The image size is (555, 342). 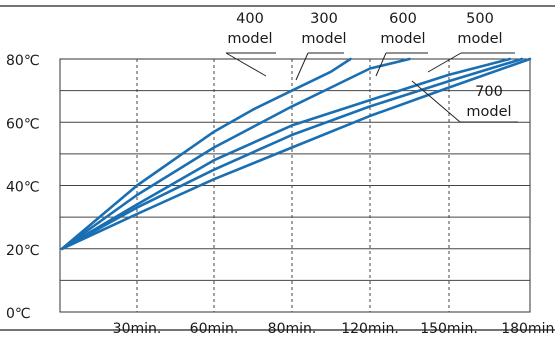 What do you see at coordinates (370, 329) in the screenshot?
I see `x-tick-label: 120min.` at bounding box center [370, 329].